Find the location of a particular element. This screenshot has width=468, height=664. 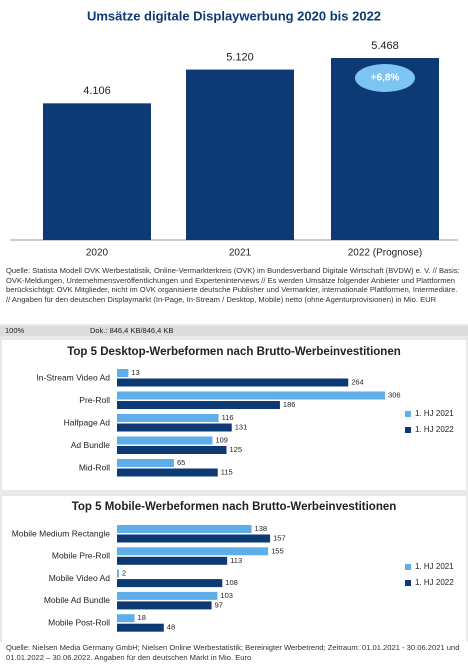

value-label: 65 is located at coordinates (181, 462).